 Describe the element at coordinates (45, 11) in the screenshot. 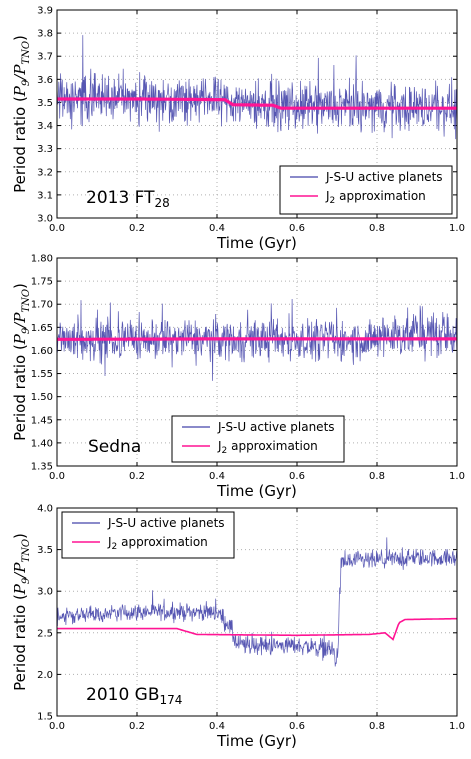

I see `y-tick-label: 3.9` at that location.